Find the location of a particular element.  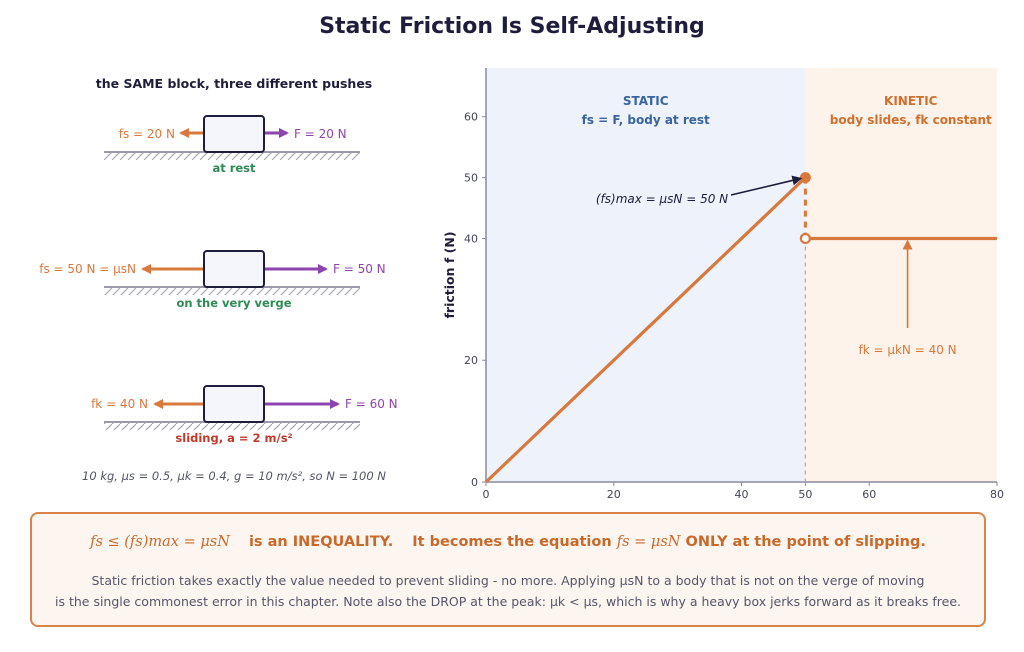

x-tick-label: 60 is located at coordinates (869, 494).